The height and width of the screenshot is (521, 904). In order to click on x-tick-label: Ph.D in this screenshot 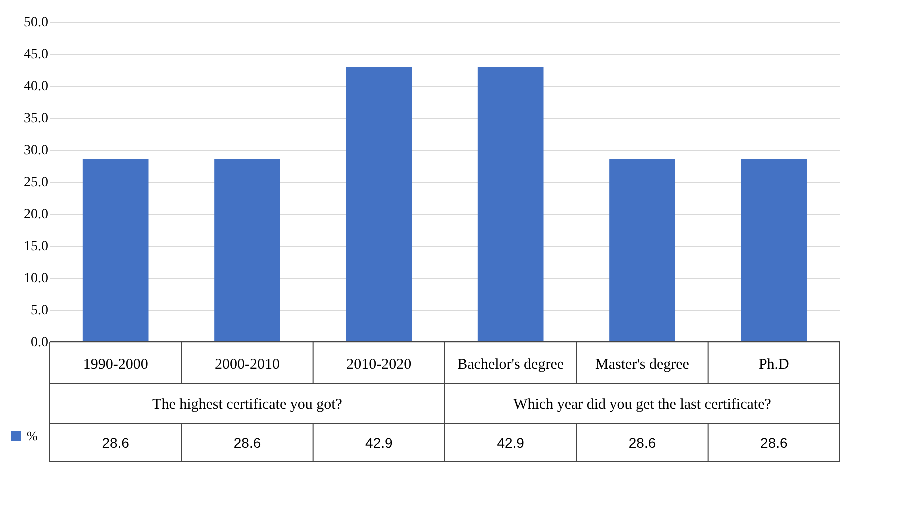, I will do `click(774, 365)`.